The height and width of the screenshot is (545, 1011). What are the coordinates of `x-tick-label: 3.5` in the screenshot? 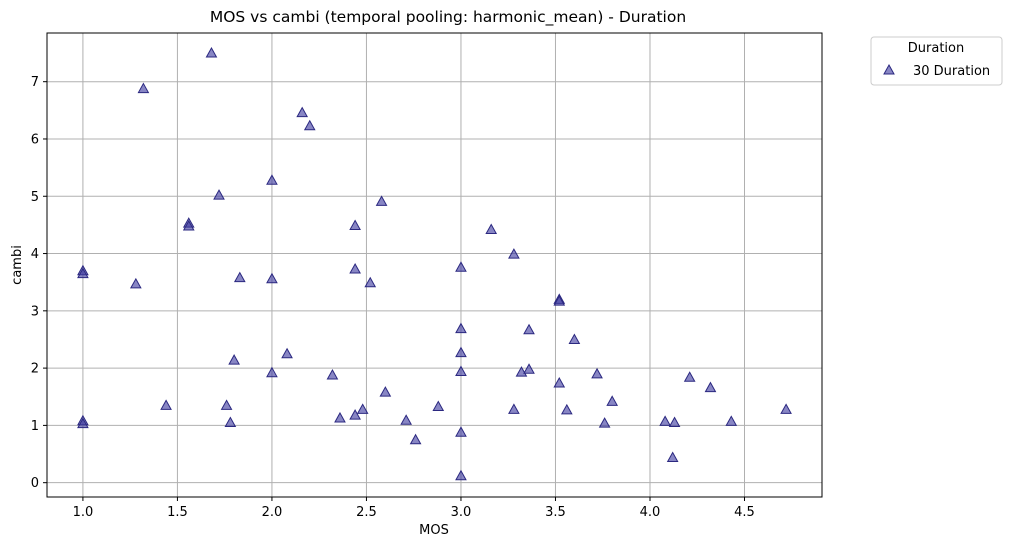 It's located at (555, 512).